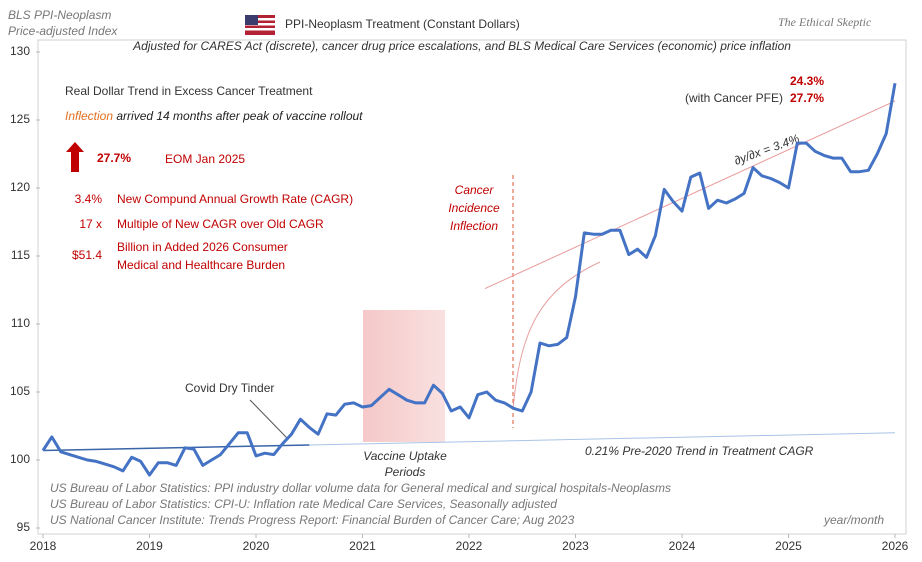 The height and width of the screenshot is (562, 922). Describe the element at coordinates (807, 81) in the screenshot. I see `annotation: 24.3%` at that location.